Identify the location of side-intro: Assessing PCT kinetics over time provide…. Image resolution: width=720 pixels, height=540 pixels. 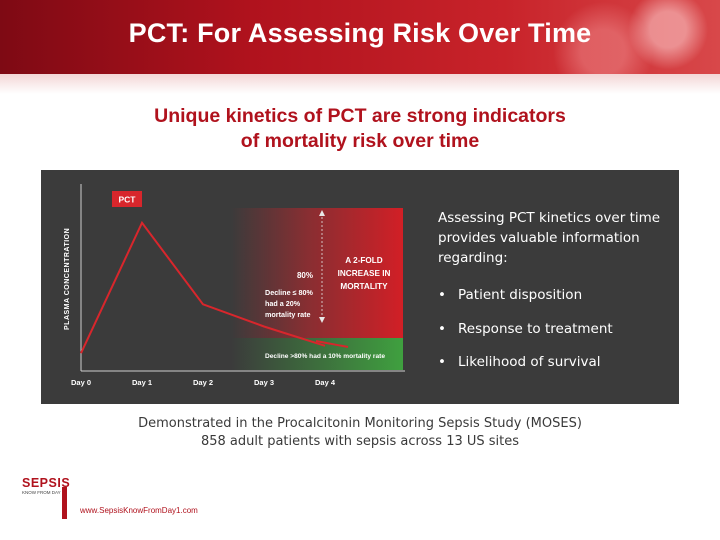
(549, 238).